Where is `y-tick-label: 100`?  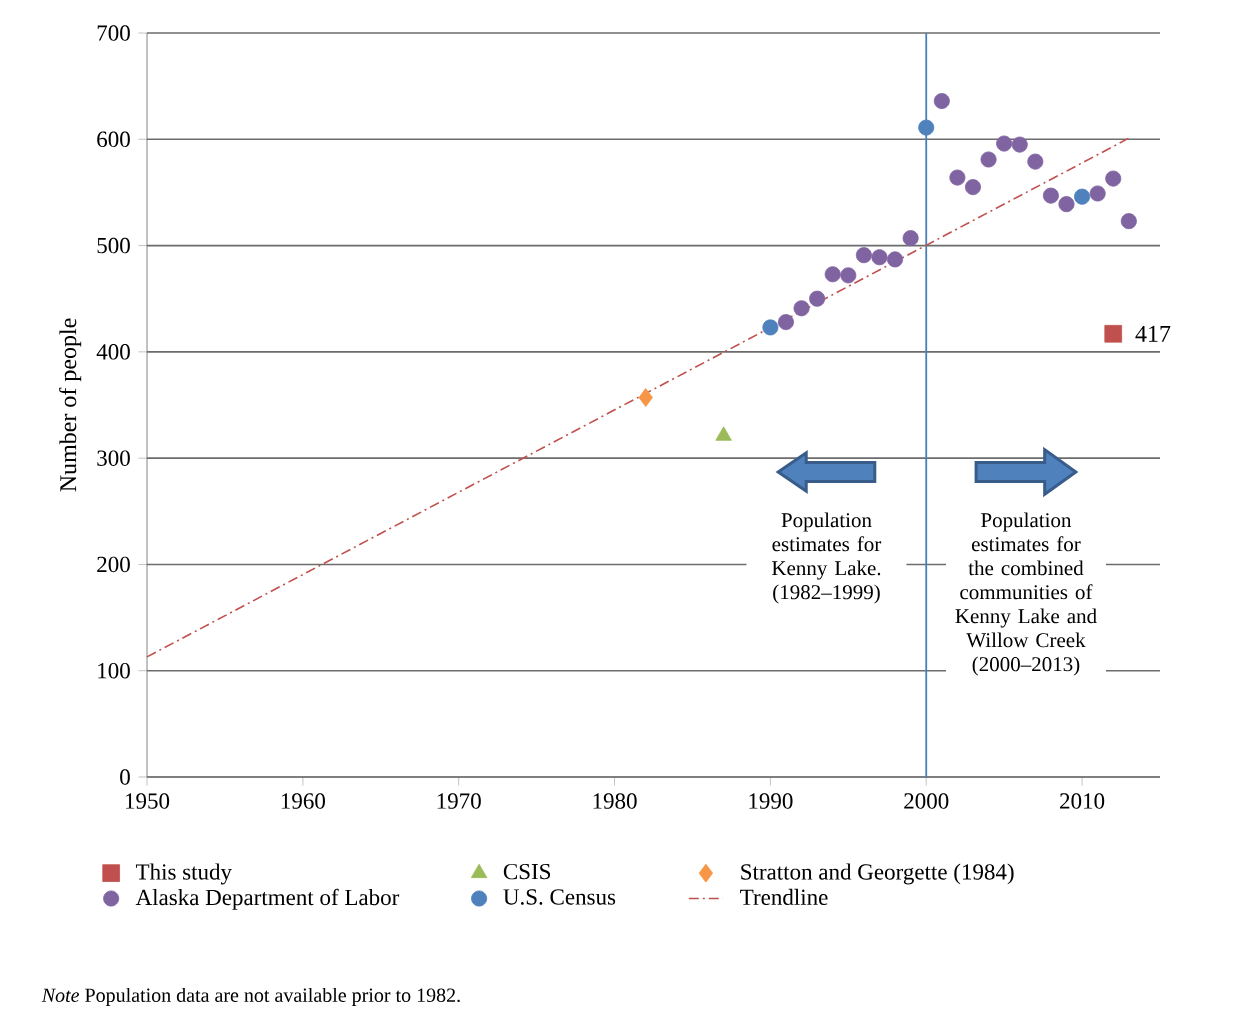 y-tick-label: 100 is located at coordinates (114, 670).